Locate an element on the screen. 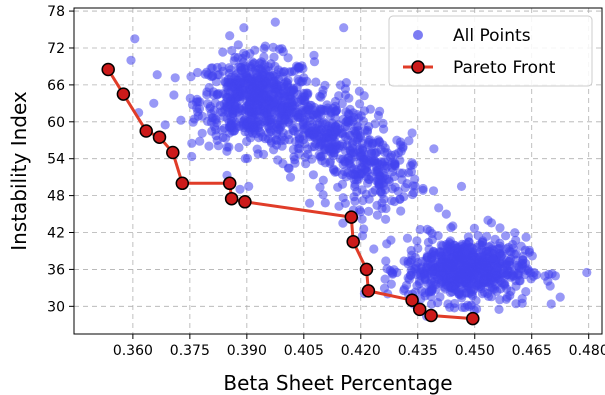 Image resolution: width=605 pixels, height=395 pixels. legend: All Points Pareto Front is located at coordinates (490, 51).